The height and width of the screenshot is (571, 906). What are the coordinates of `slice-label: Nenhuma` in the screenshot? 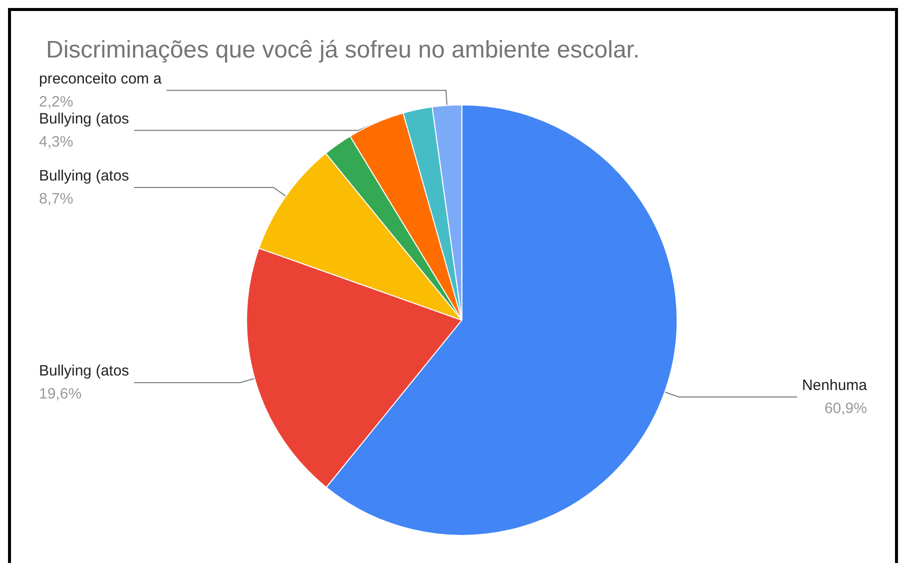 It's located at (835, 385).